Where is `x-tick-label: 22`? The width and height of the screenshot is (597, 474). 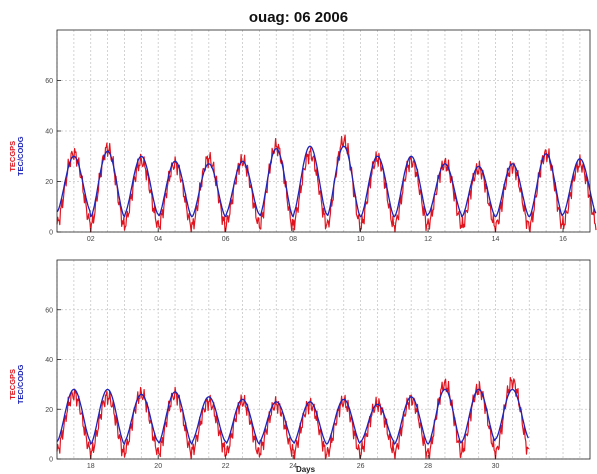
x-tick-label: 22 is located at coordinates (226, 466).